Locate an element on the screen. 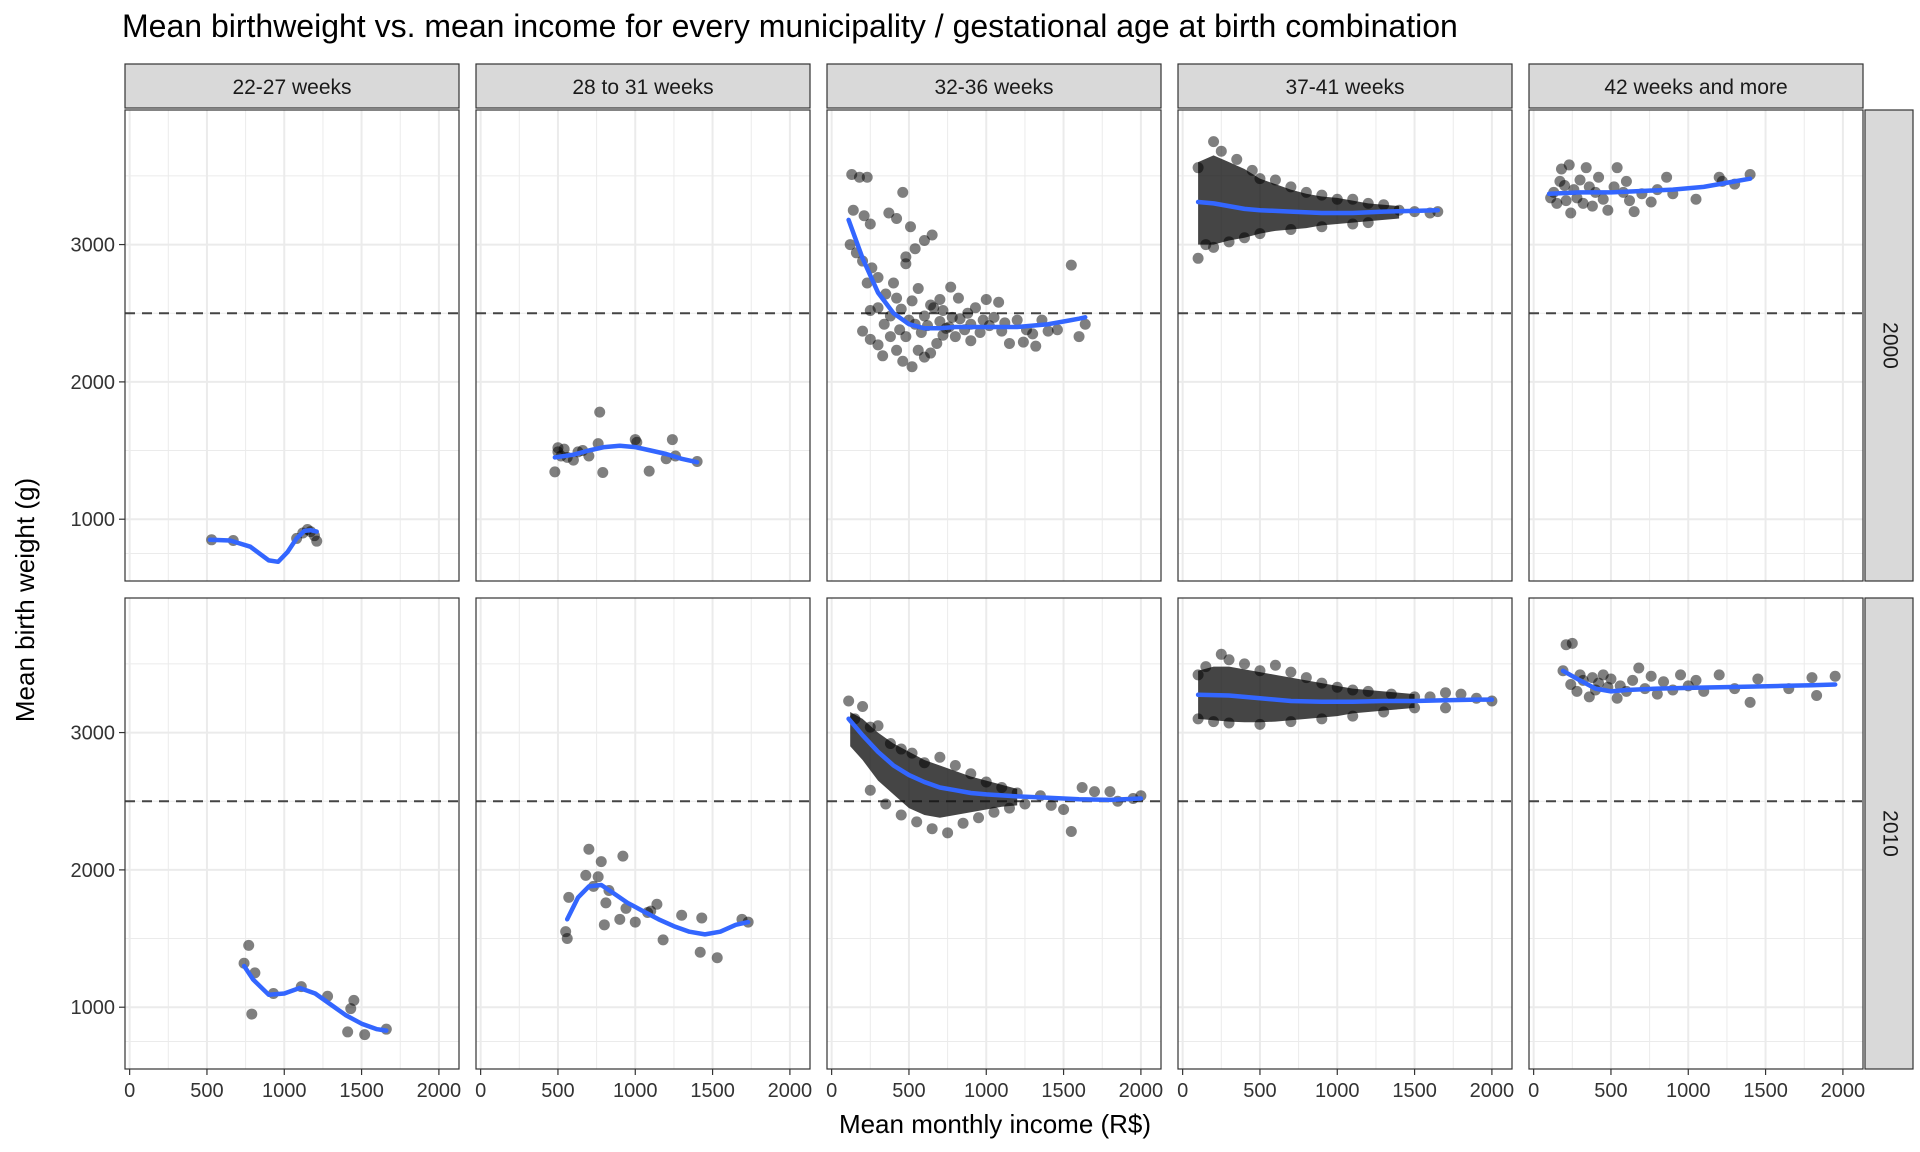 This screenshot has width=1920, height=1152. panel-32-36-weeks-2010 is located at coordinates (994, 833).